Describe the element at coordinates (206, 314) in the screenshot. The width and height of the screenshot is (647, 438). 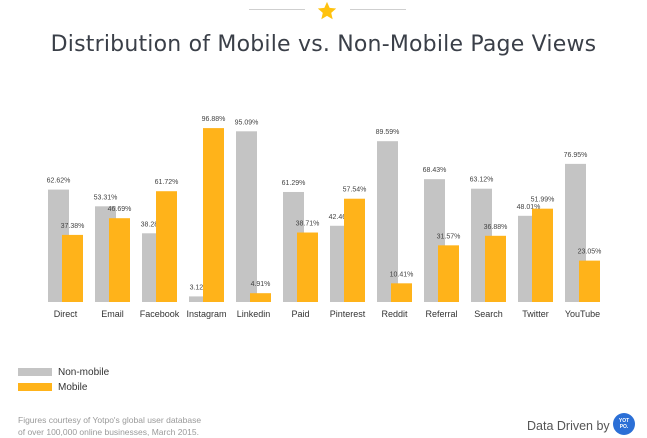
I see `x-tick-label-instagram: Instagram` at that location.